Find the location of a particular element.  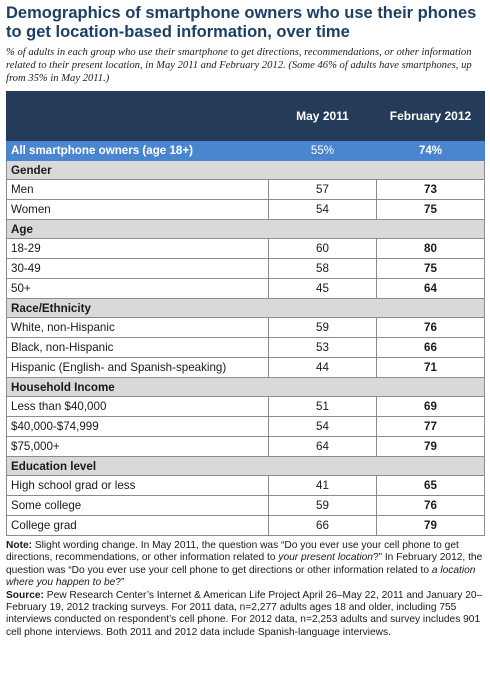

value-may-2011: 66 is located at coordinates (322, 525).